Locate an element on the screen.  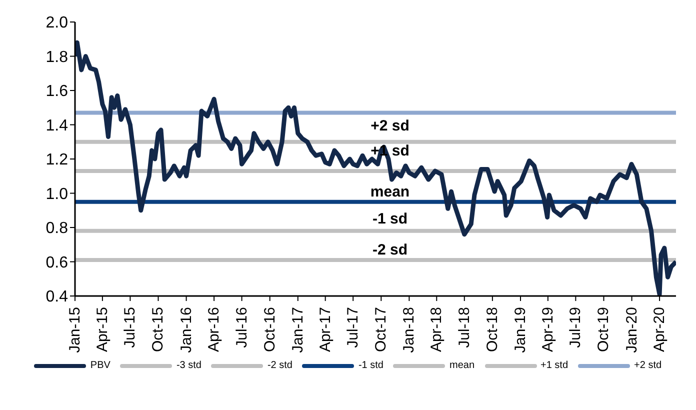
y-tick-label: 1.8 is located at coordinates (57, 57).